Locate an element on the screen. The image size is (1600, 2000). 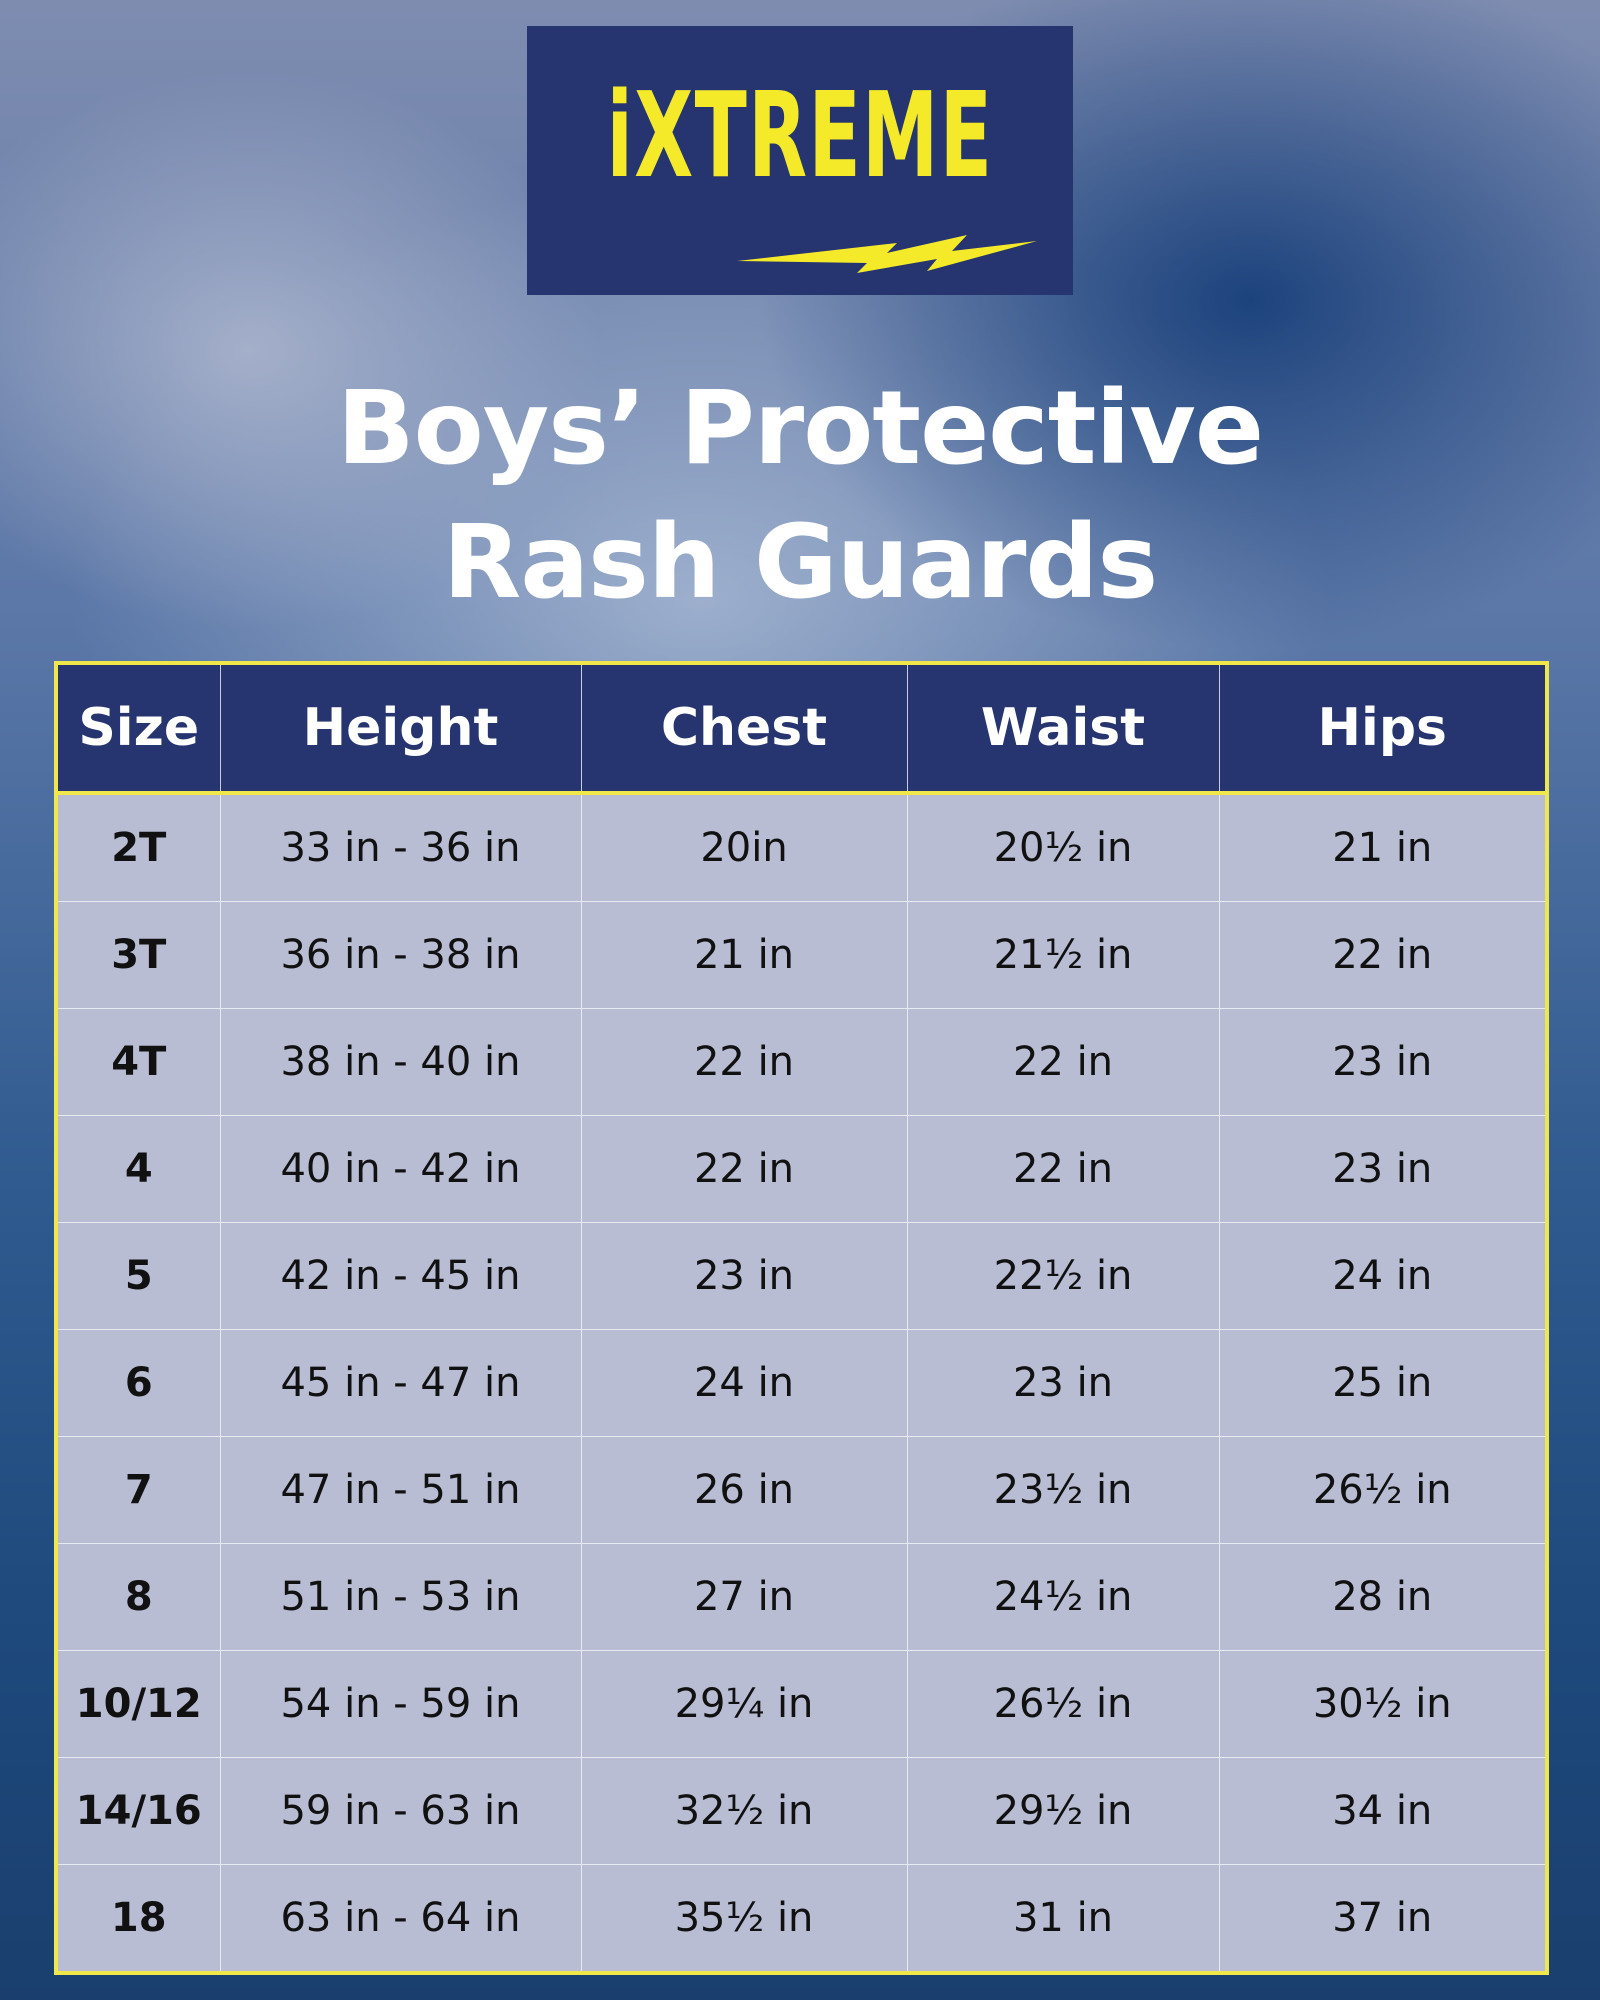
measure-cell: 42 in - 45 in is located at coordinates (400, 1276).